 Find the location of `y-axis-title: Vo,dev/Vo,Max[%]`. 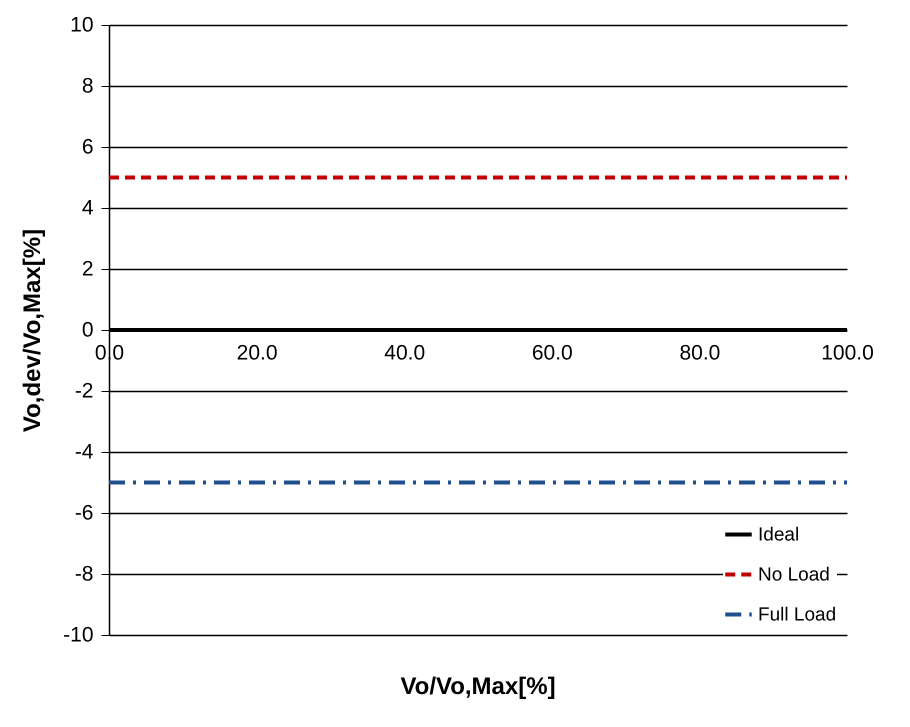

y-axis-title: Vo,dev/Vo,Max[%] is located at coordinates (32, 330).